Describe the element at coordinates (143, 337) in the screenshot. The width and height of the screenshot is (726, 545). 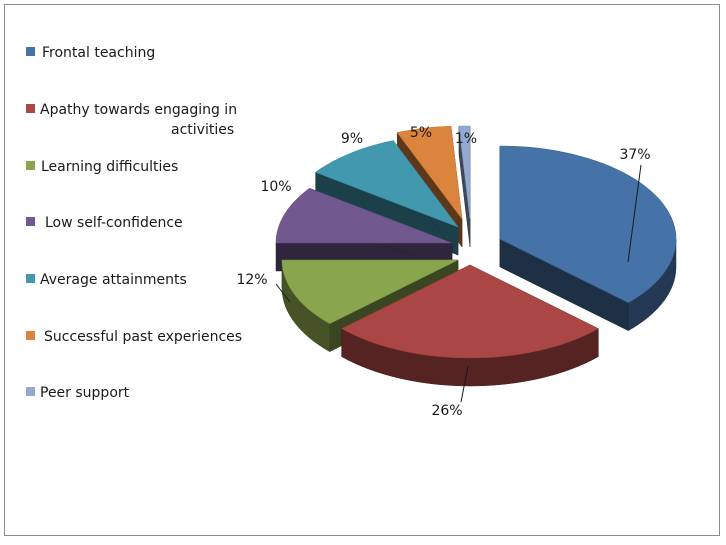
I see `legend-label: Successful past experiences` at that location.